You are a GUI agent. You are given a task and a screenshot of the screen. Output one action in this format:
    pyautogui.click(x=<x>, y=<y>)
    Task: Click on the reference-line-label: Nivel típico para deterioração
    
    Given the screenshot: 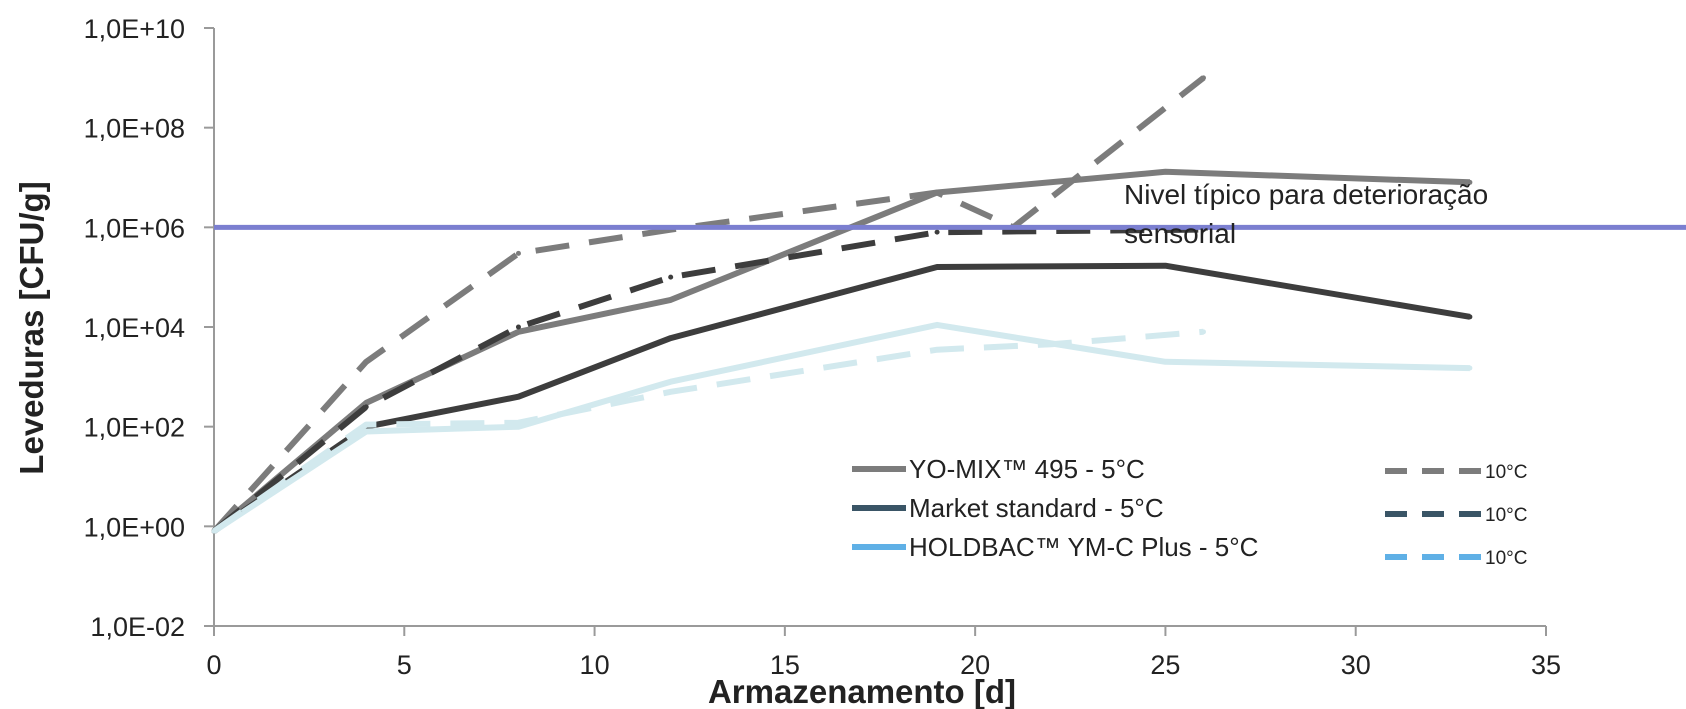 What is the action you would take?
    pyautogui.click(x=1306, y=194)
    